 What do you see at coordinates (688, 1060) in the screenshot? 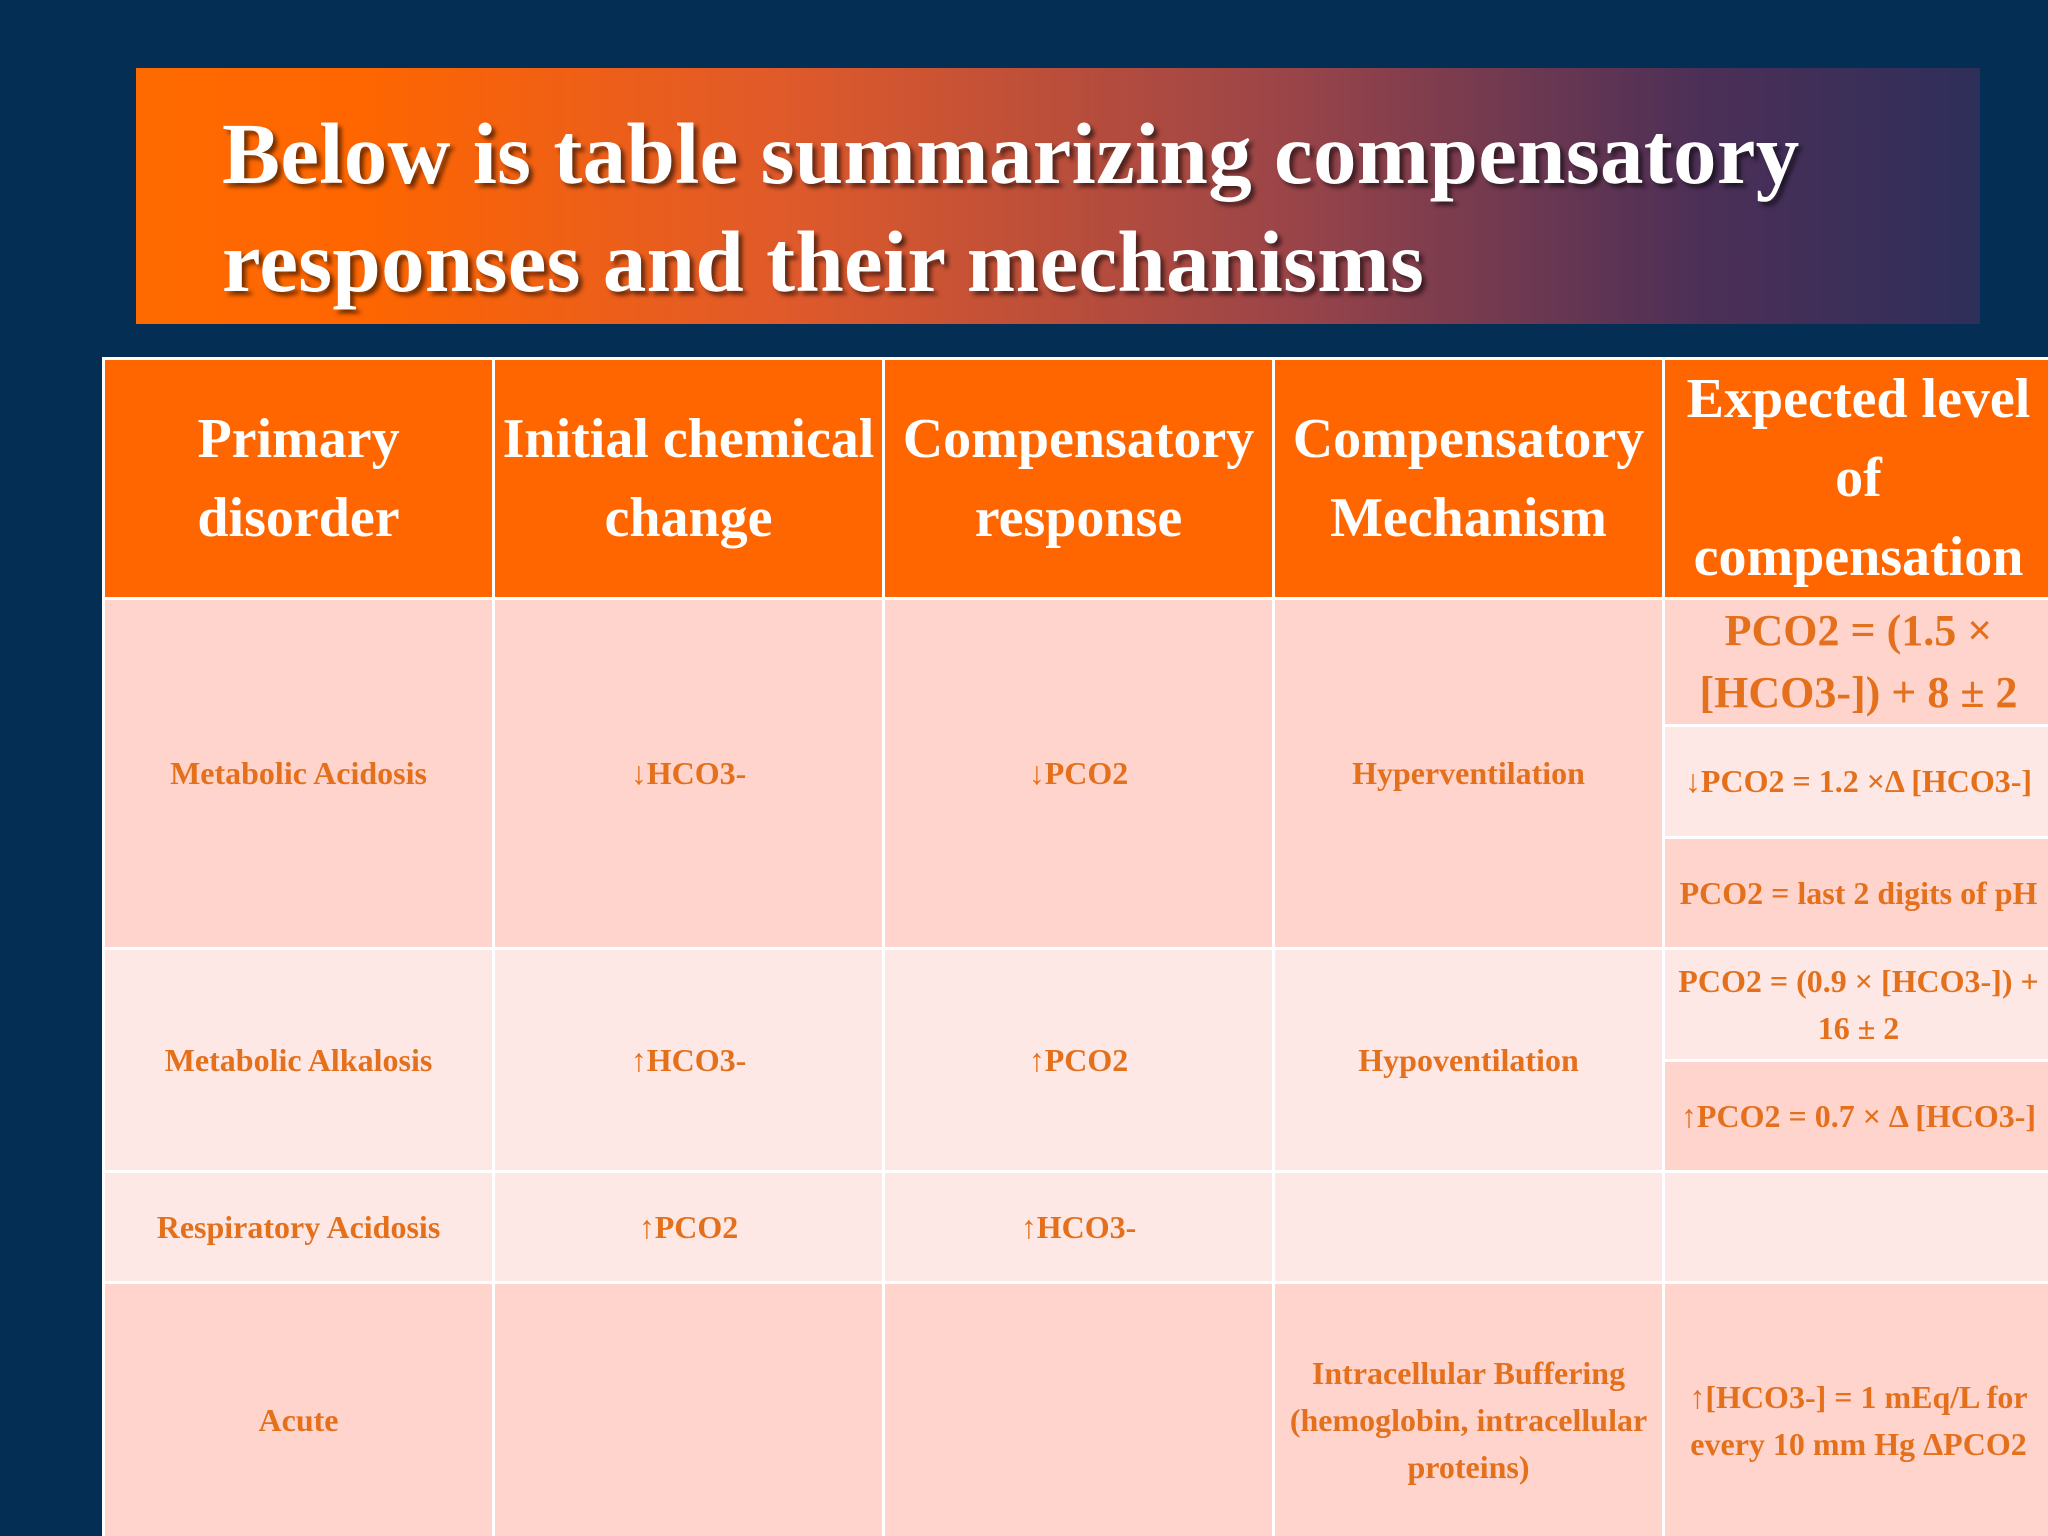
I see `cell-initial-change: ↑HCO3-` at bounding box center [688, 1060].